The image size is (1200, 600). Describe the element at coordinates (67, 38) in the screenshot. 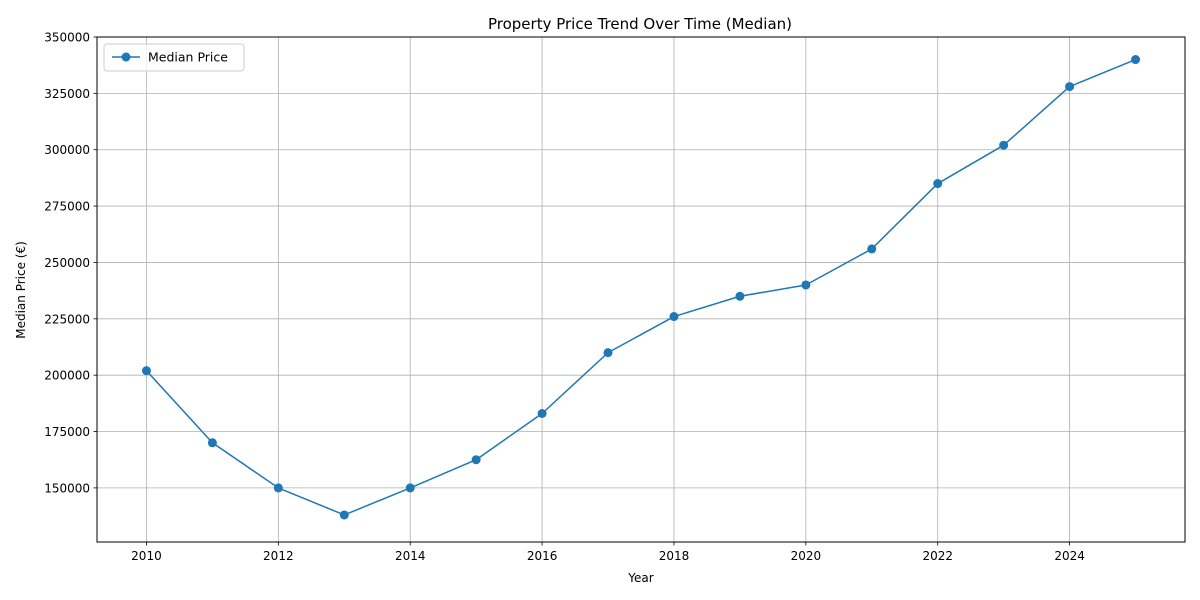

I see `y-tick-label: 350000` at that location.